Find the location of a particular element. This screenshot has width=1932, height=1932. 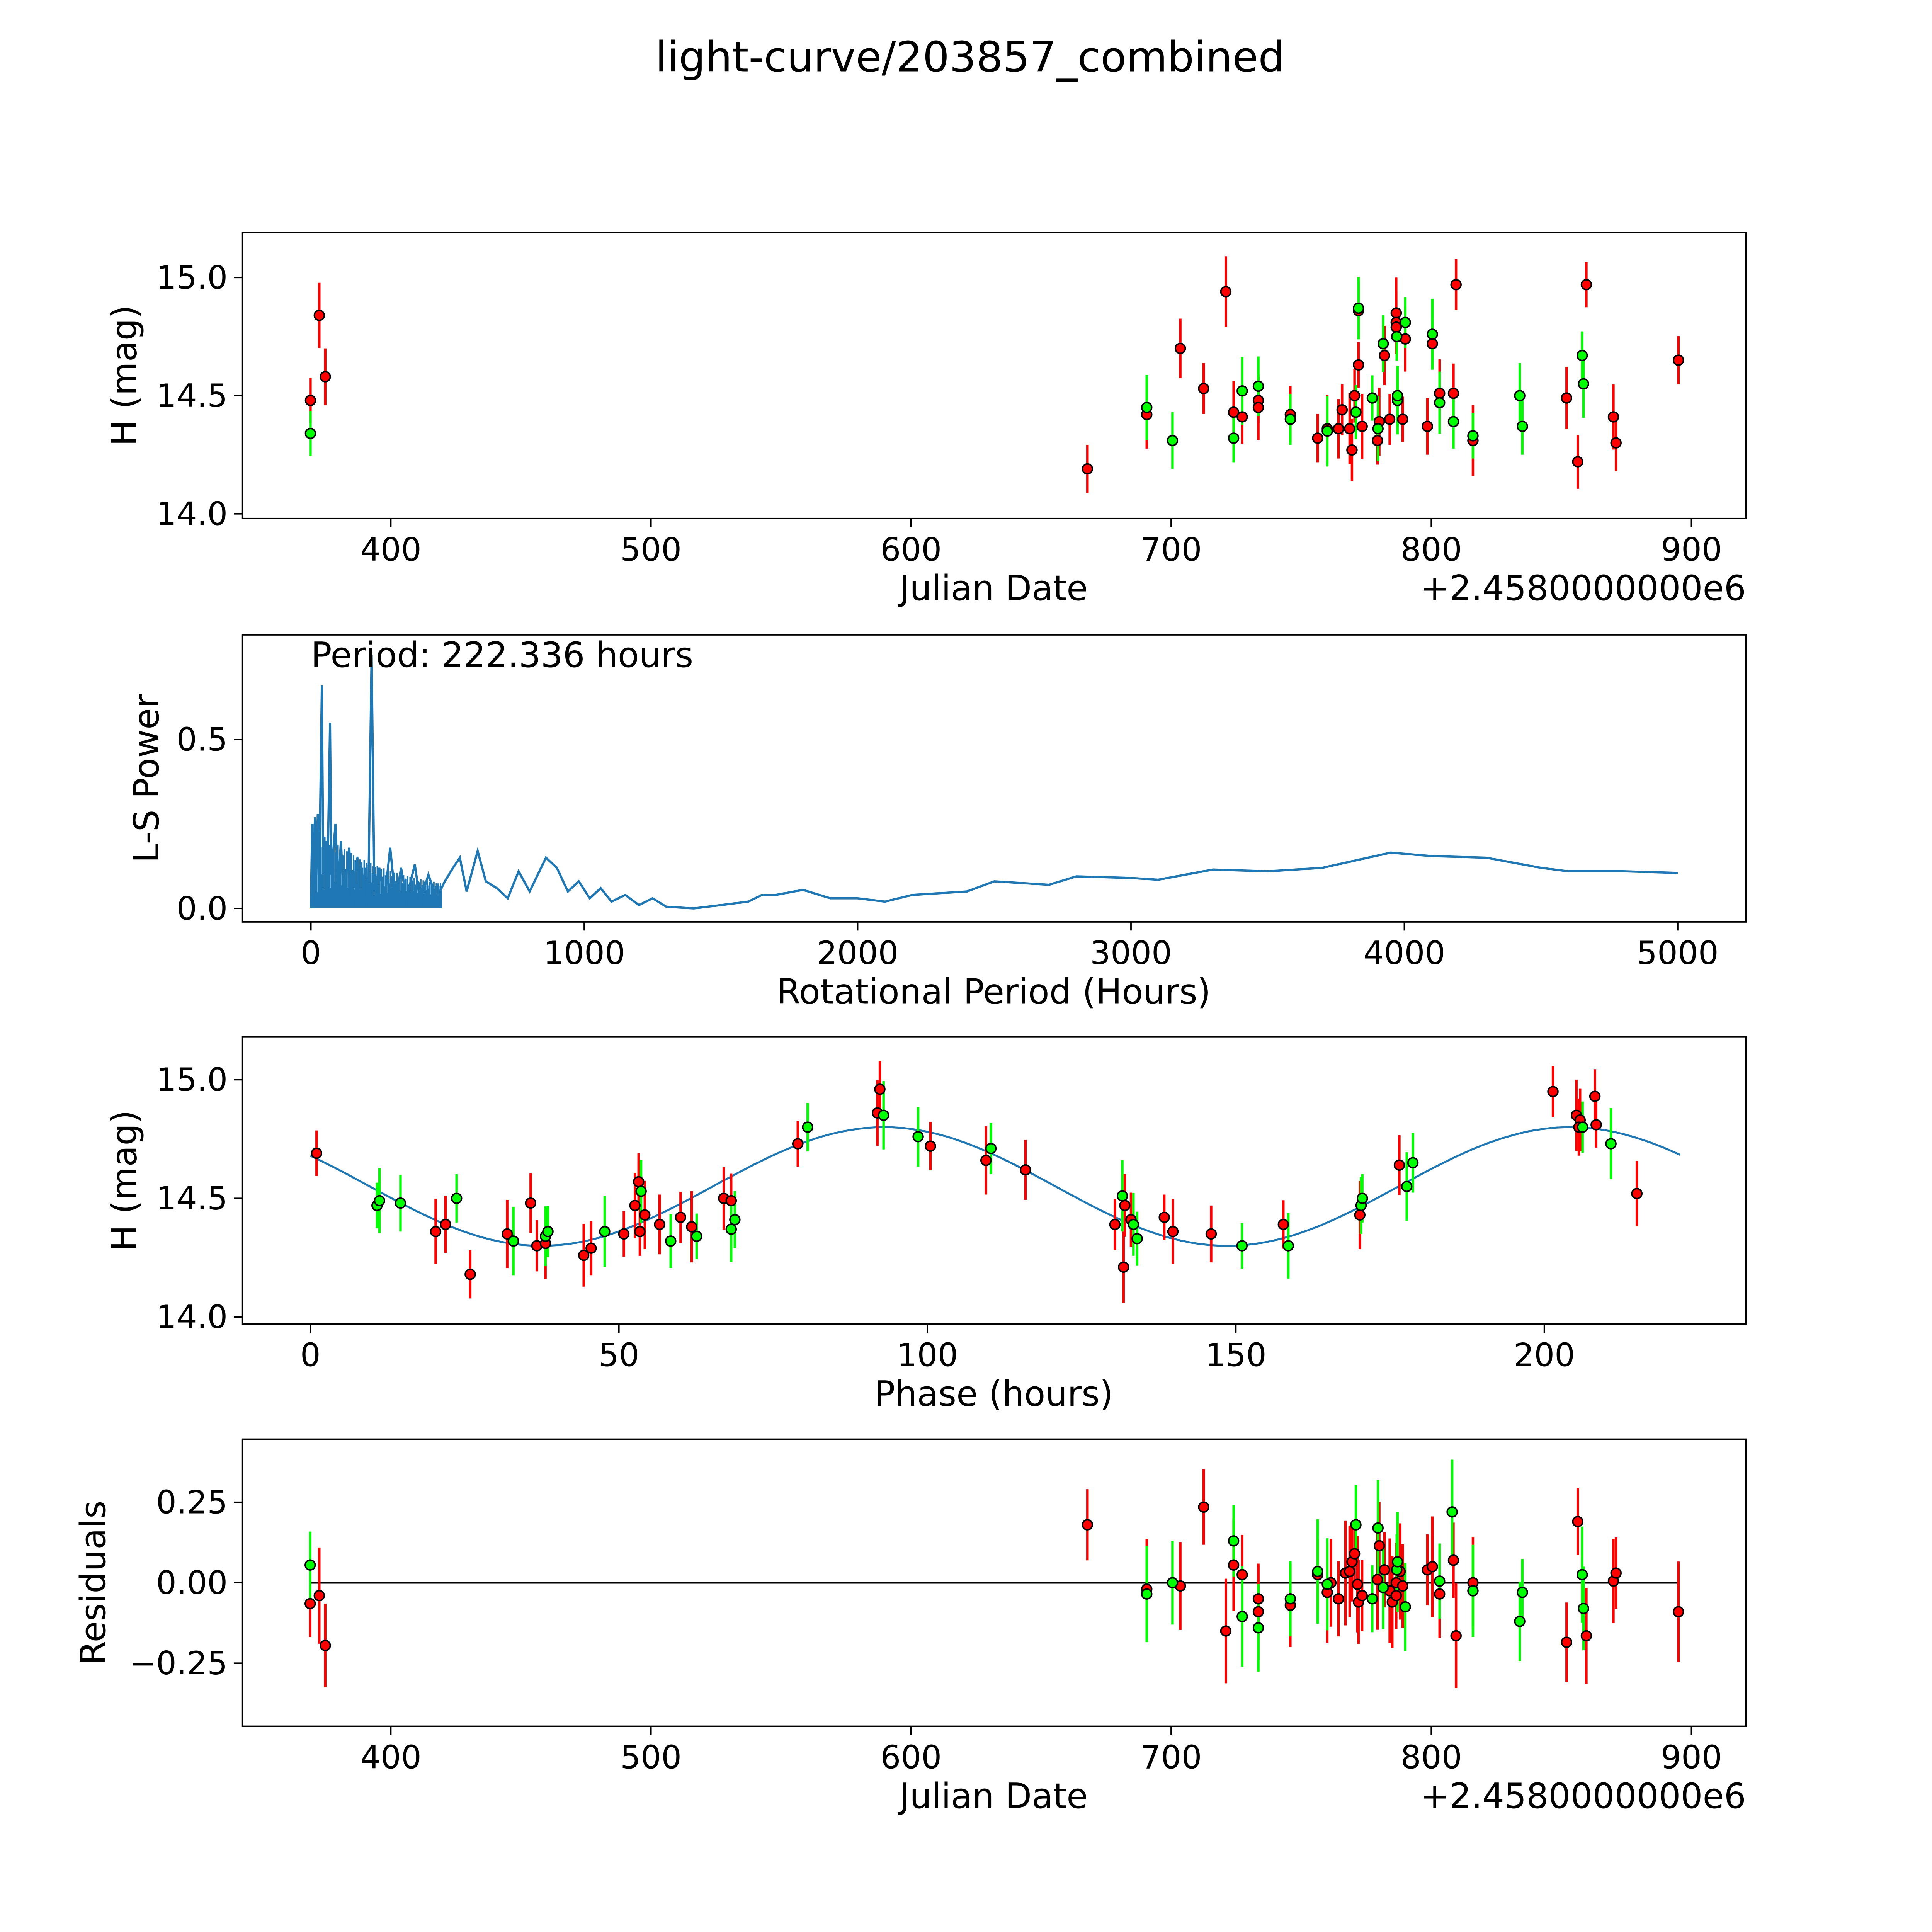

x-tick-label: 400 is located at coordinates (391, 1757).